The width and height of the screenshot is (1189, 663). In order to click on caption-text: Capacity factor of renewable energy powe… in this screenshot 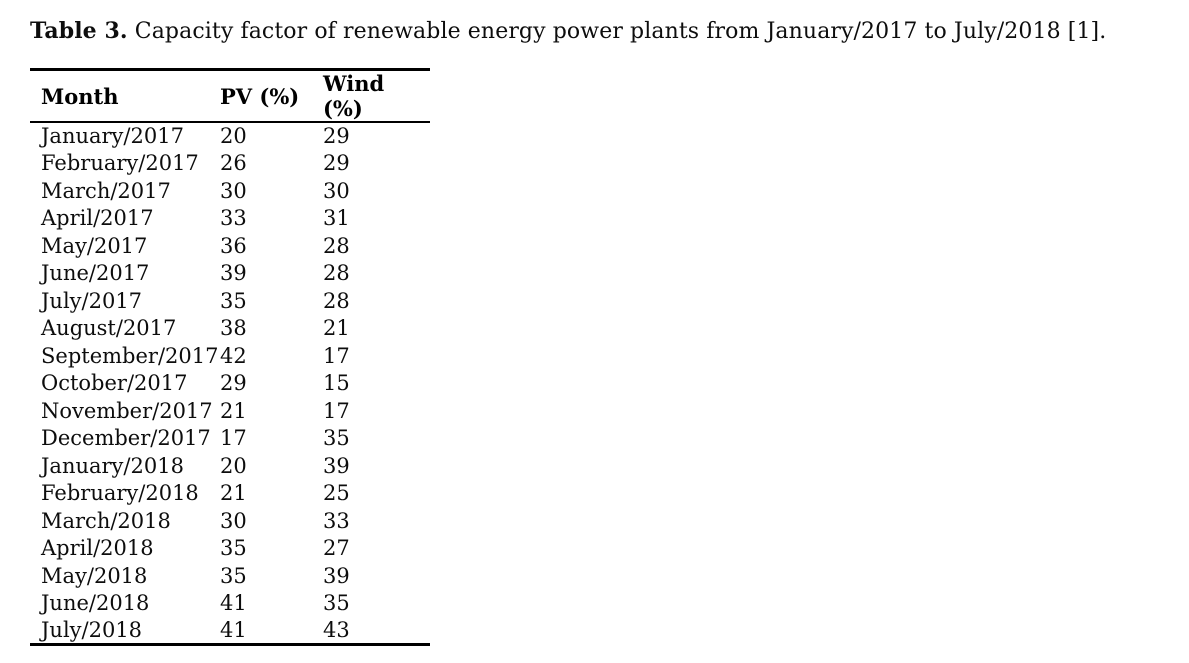, I will do `click(620, 31)`.